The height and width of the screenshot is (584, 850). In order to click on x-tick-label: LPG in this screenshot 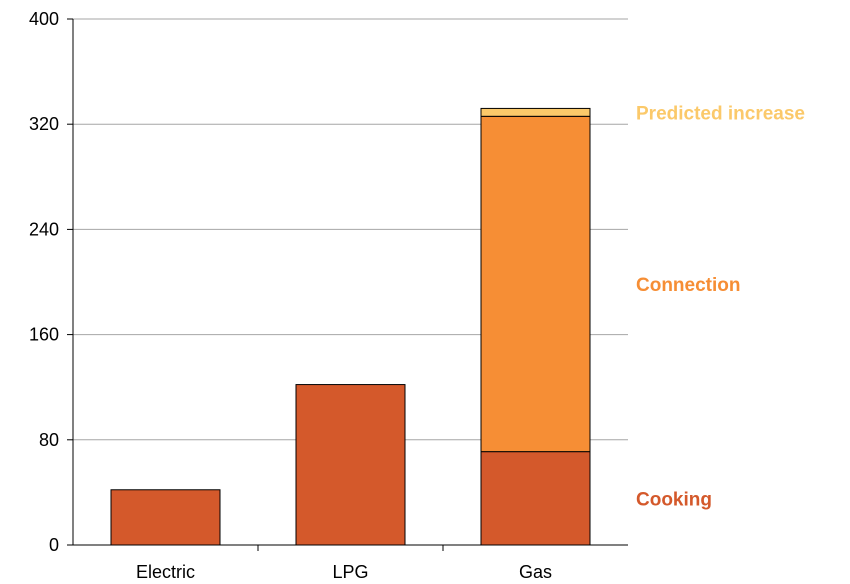, I will do `click(350, 572)`.